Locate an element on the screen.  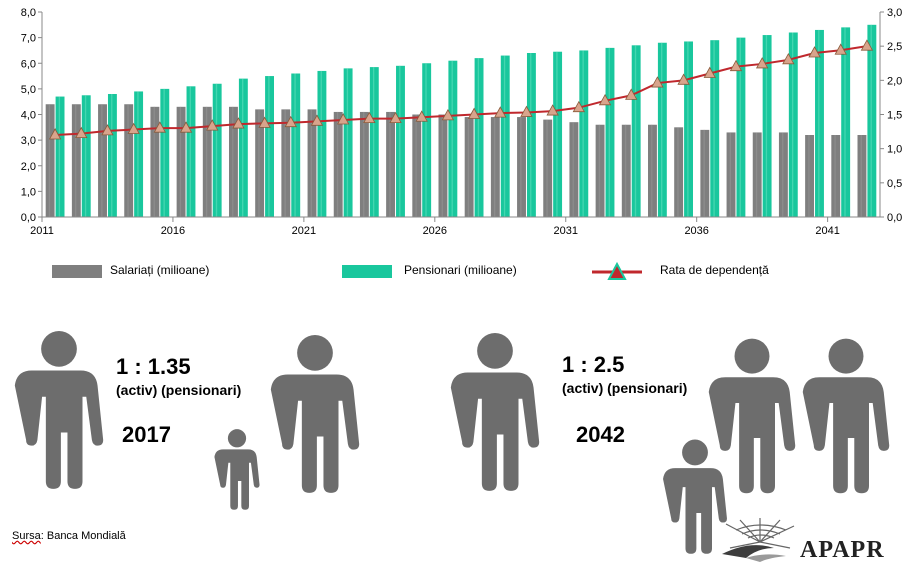
logo-text: APAPR is located at coordinates (842, 550).